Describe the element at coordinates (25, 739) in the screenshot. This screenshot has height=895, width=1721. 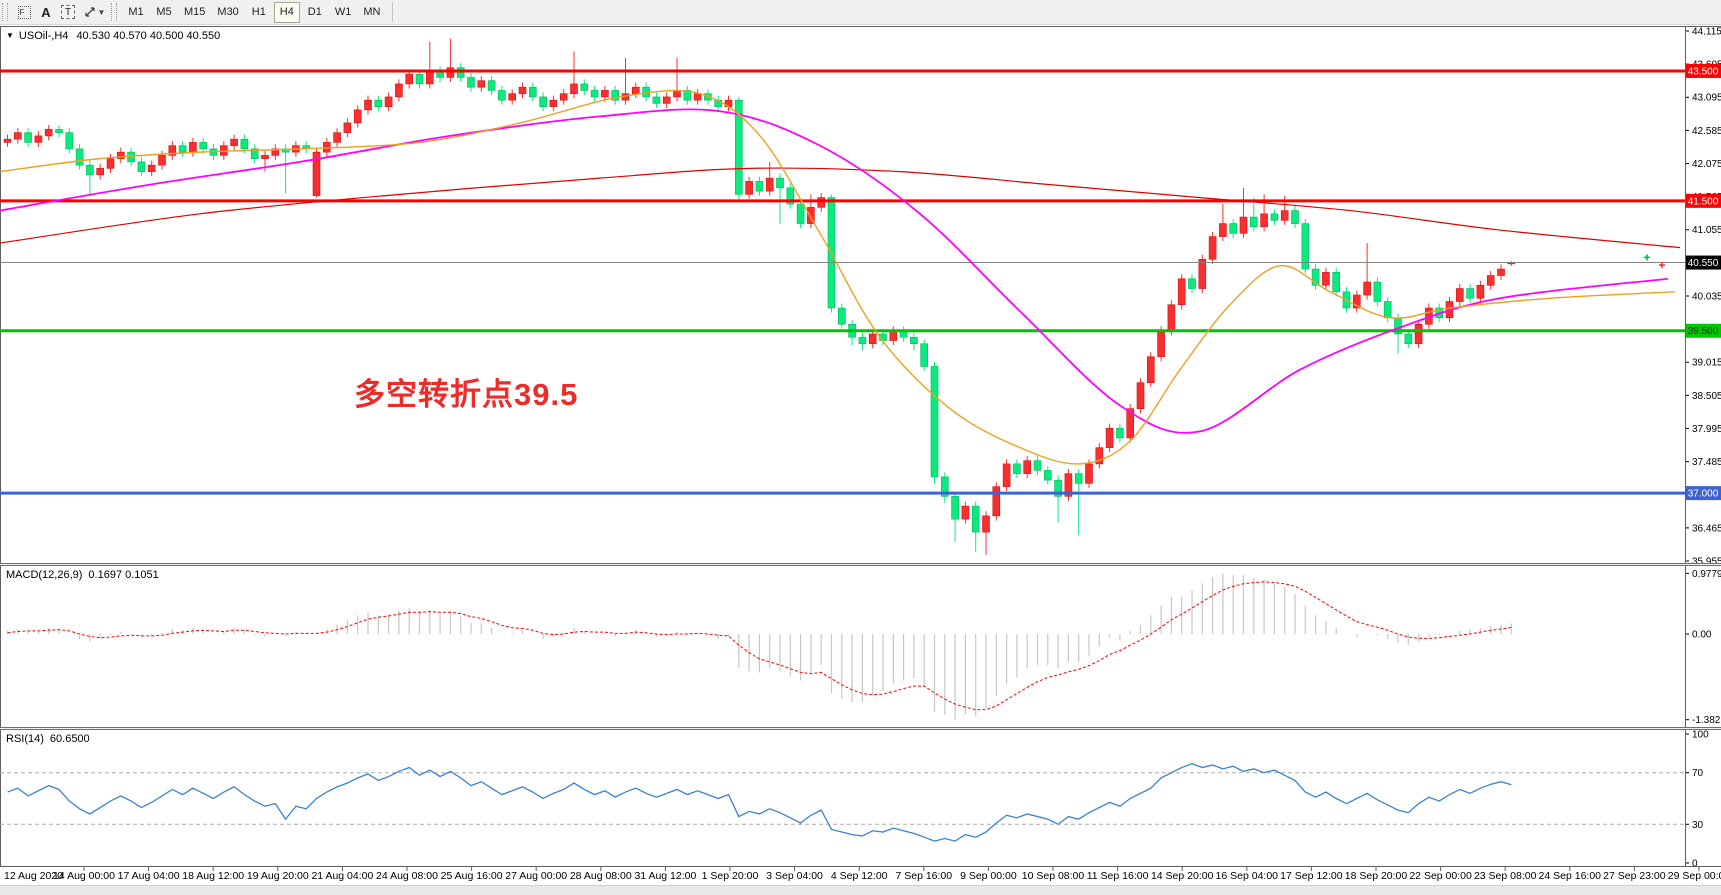
I see `rsi-name: RSI(14)` at that location.